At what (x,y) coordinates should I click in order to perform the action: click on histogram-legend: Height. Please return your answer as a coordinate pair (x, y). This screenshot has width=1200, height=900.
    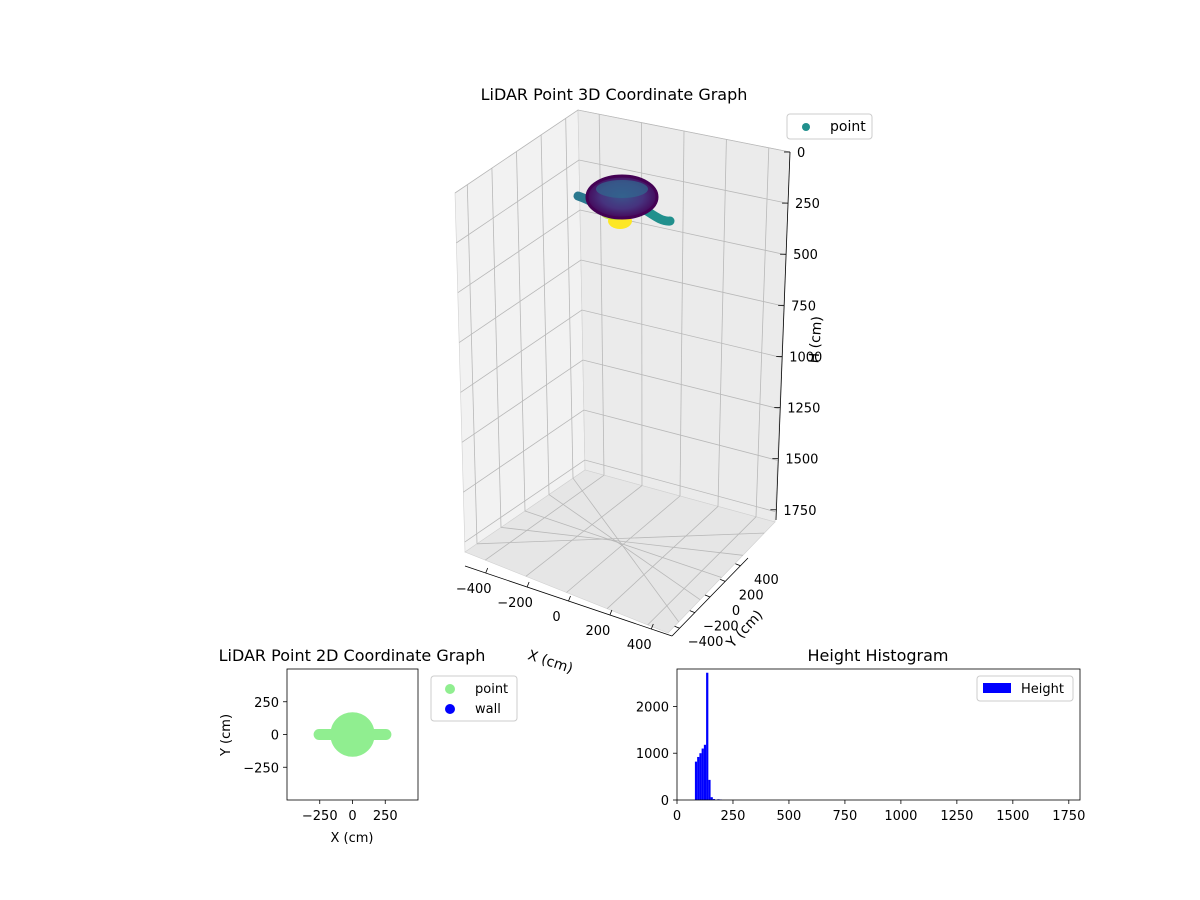
    Looking at the image, I should click on (1025, 688).